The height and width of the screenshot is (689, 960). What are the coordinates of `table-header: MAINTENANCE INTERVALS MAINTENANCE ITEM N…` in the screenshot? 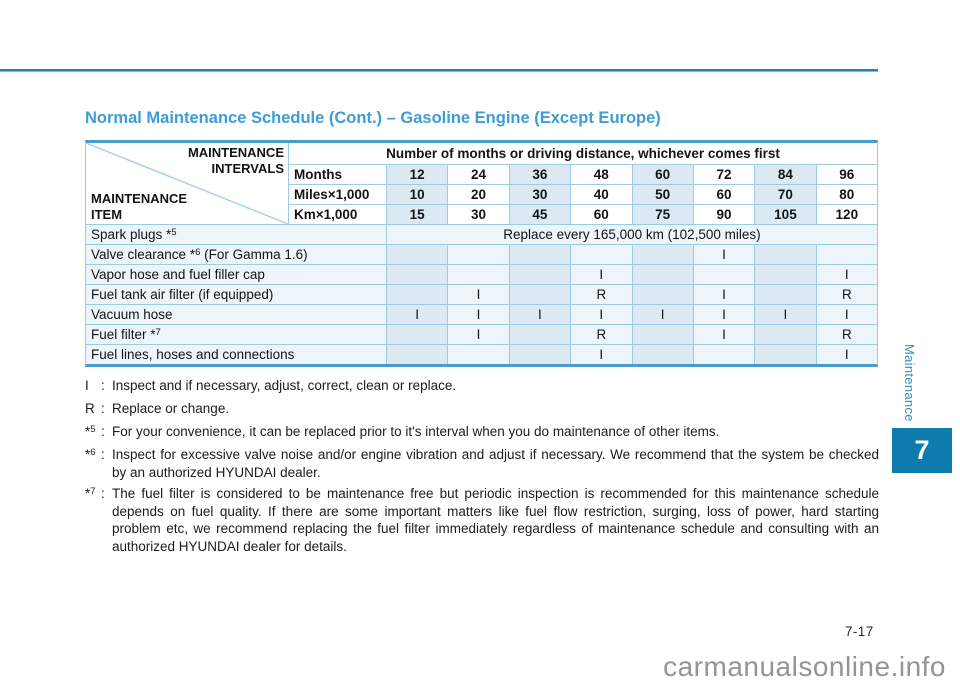 It's located at (481, 183).